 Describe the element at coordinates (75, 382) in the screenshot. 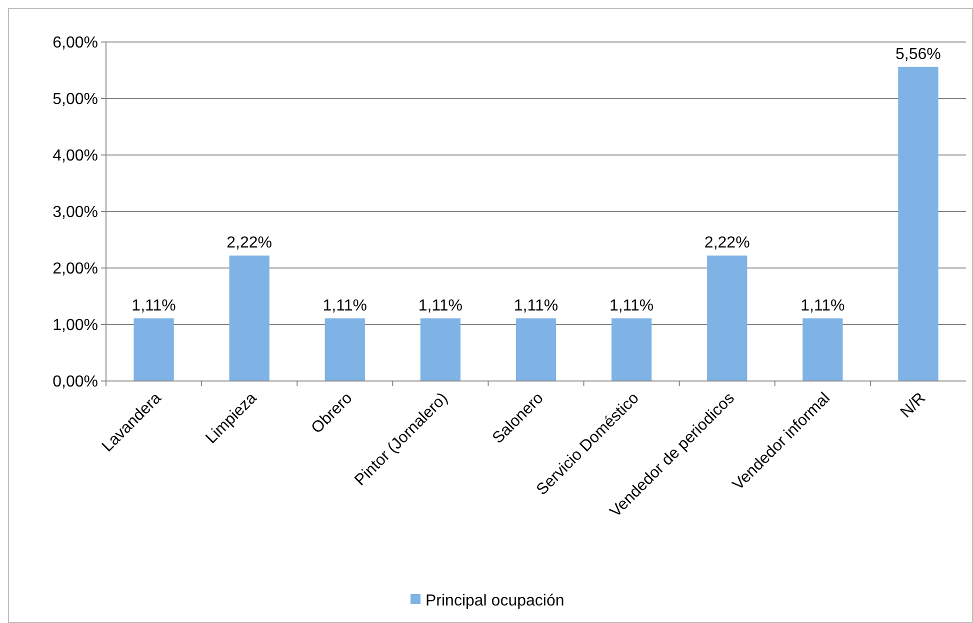

I see `y-tick-label: 0,00%` at that location.